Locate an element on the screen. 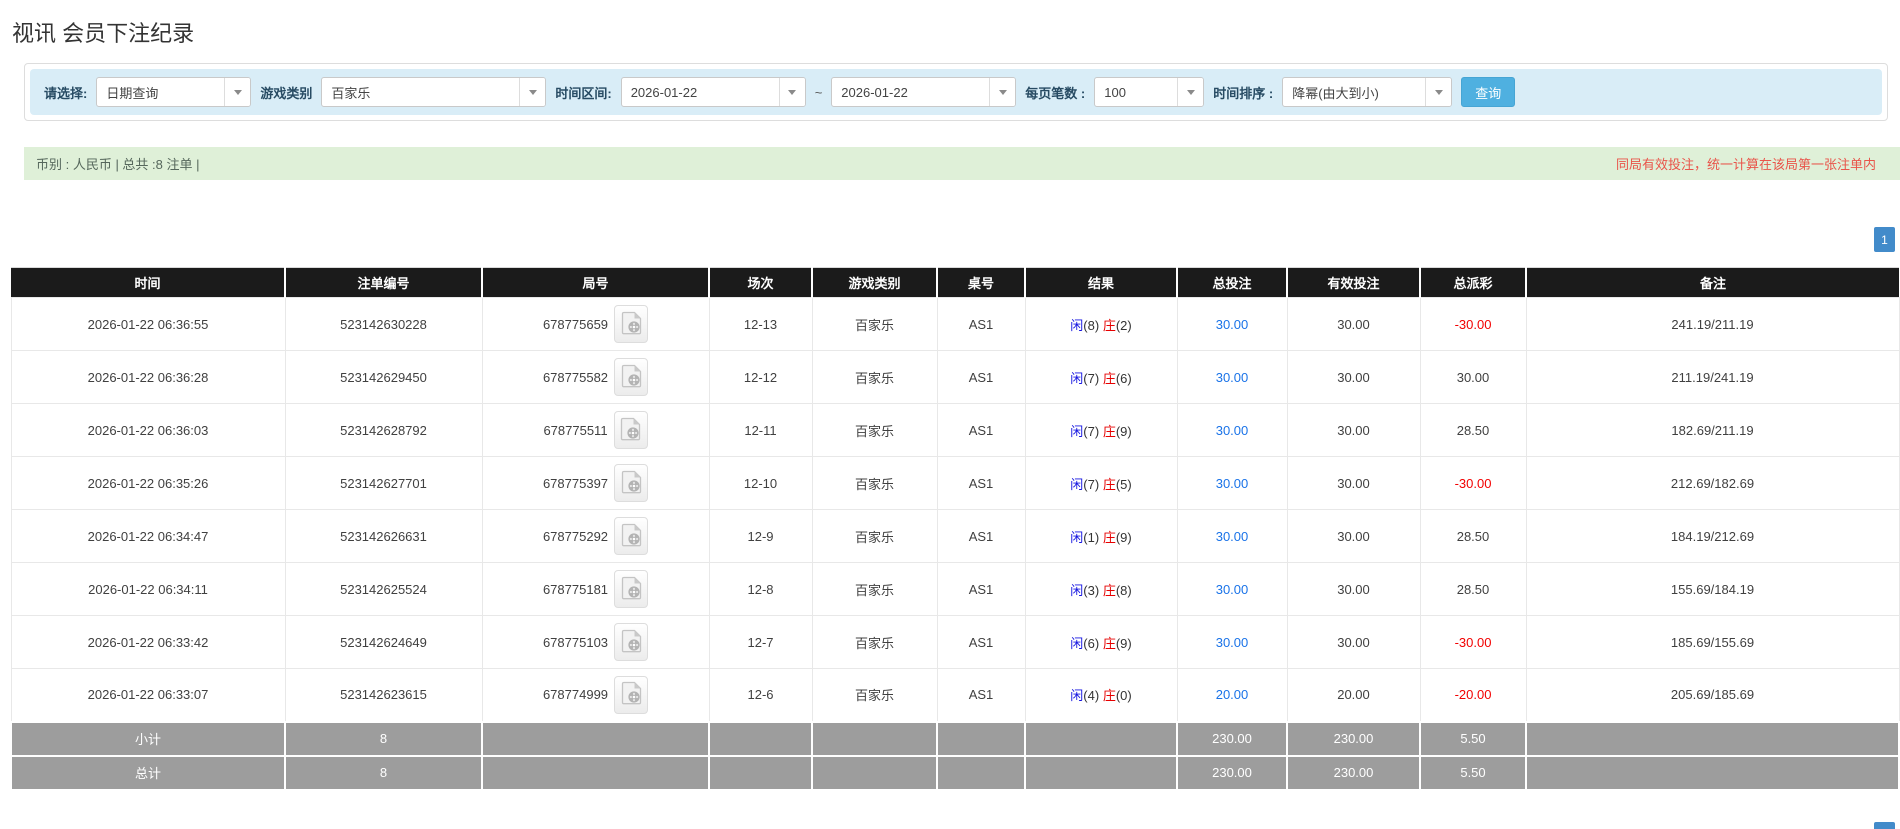  query-type-value: 日期查询 is located at coordinates (132, 93).